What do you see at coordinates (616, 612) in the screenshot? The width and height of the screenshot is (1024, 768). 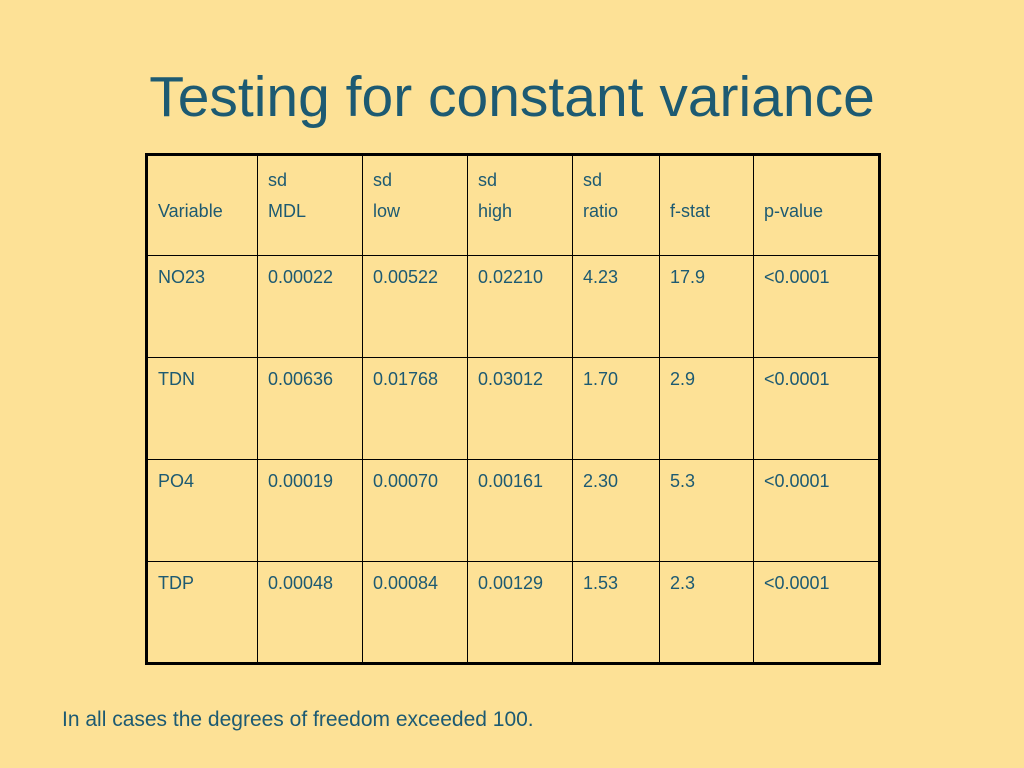 I see `table-cell: 1.53` at bounding box center [616, 612].